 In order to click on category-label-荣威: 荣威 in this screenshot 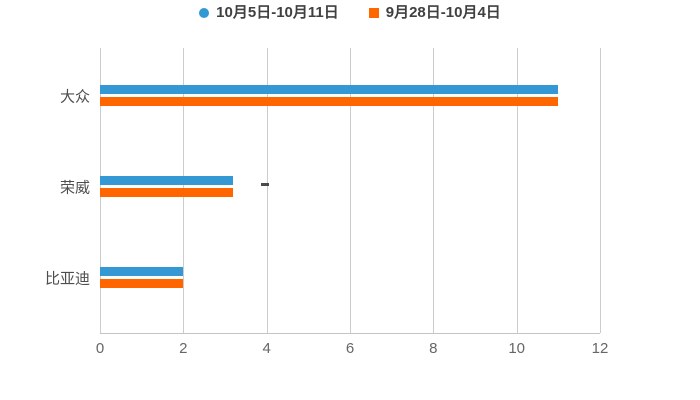, I will do `click(74, 187)`.